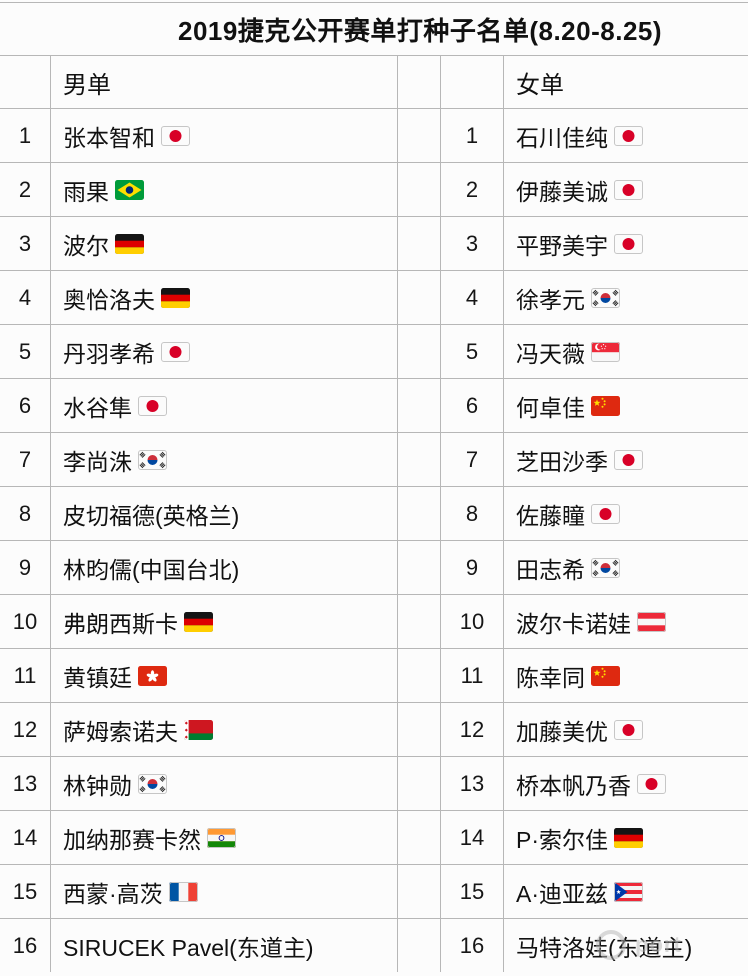  I want to click on player-name: 石川佳纯, so click(562, 137).